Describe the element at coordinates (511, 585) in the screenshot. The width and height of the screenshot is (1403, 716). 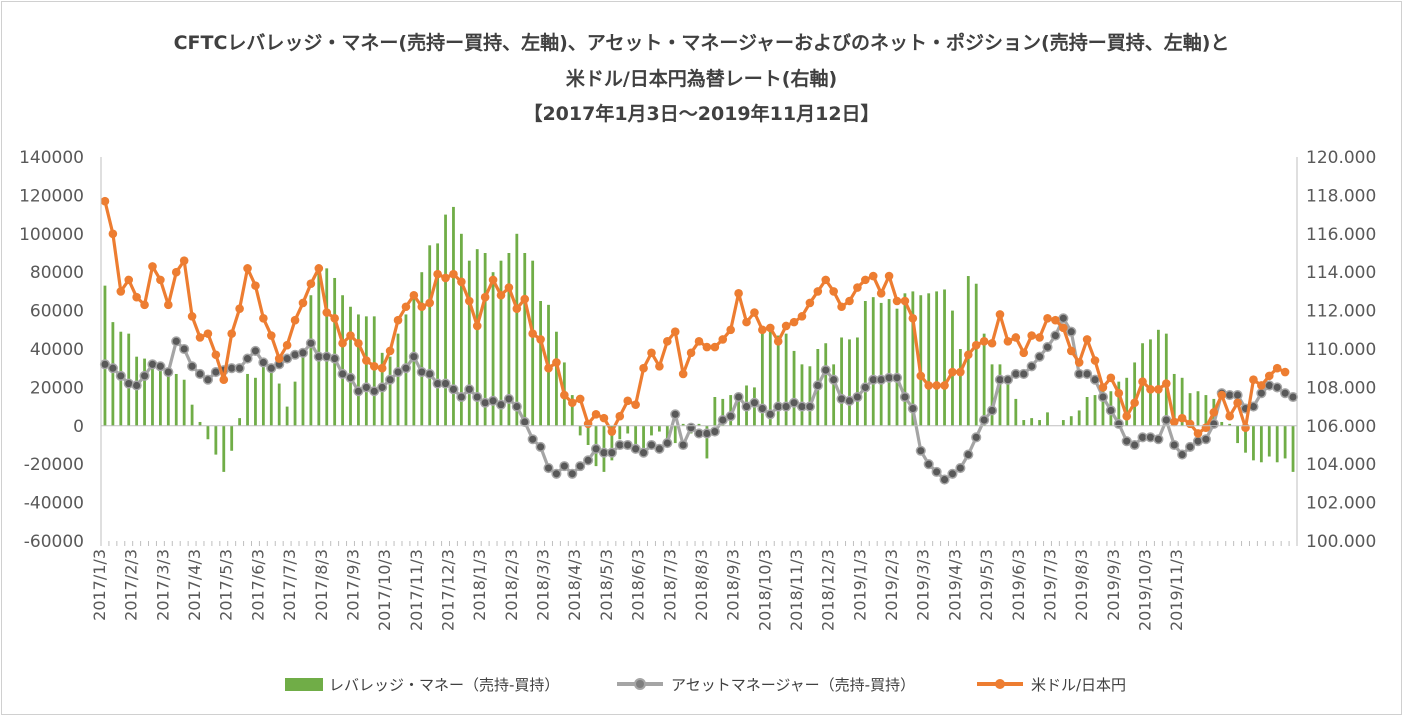
I see `x-tick-label: 2018/2/3` at that location.